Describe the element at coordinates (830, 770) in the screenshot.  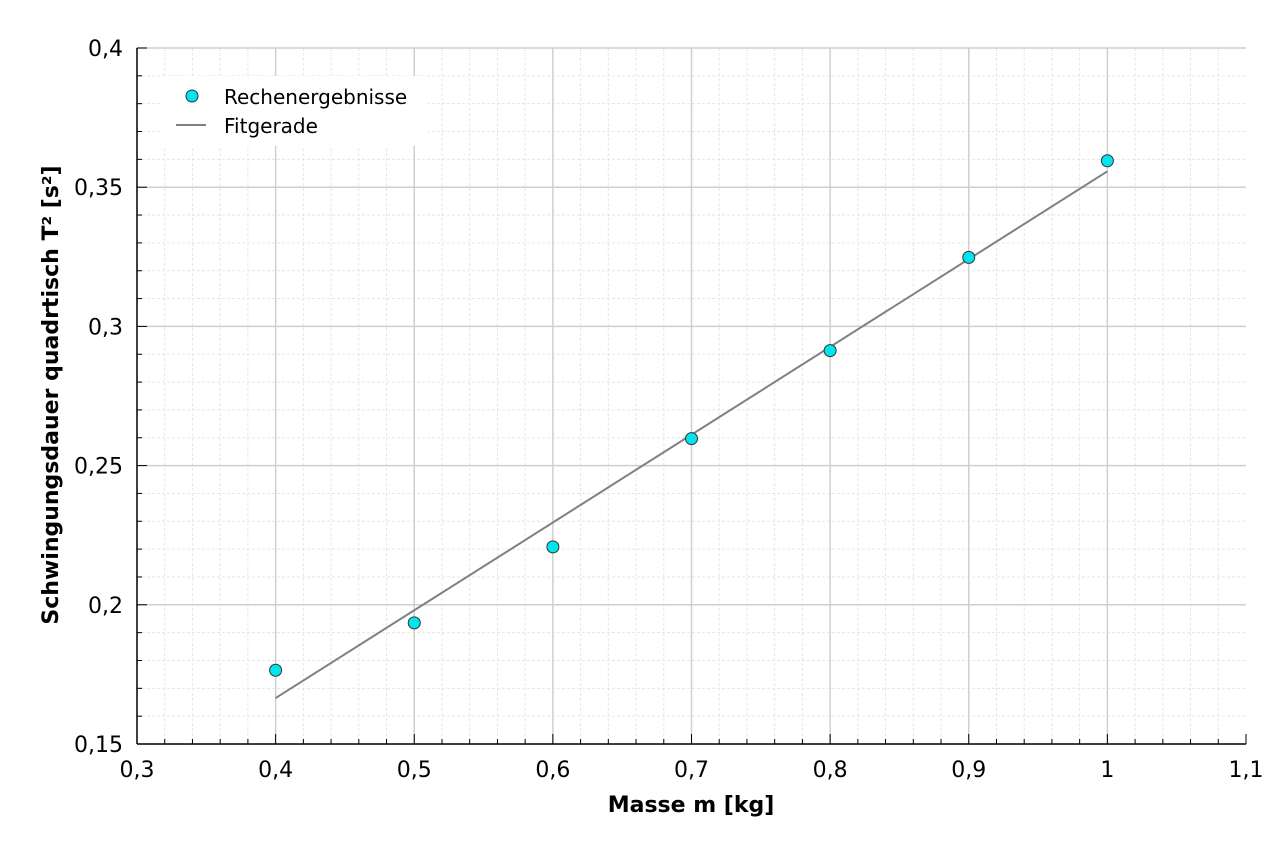
I see `x-tick-label: 0,8` at that location.